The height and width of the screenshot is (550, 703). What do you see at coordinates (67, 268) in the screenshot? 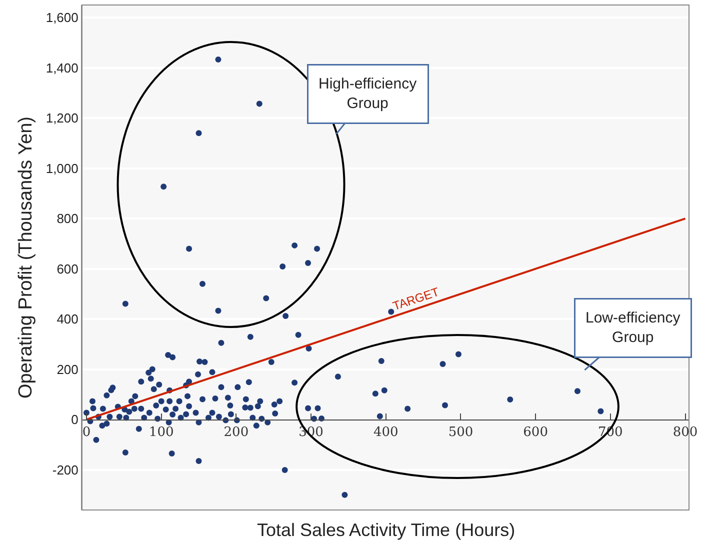
I see `y-tick-label: 600` at bounding box center [67, 268].